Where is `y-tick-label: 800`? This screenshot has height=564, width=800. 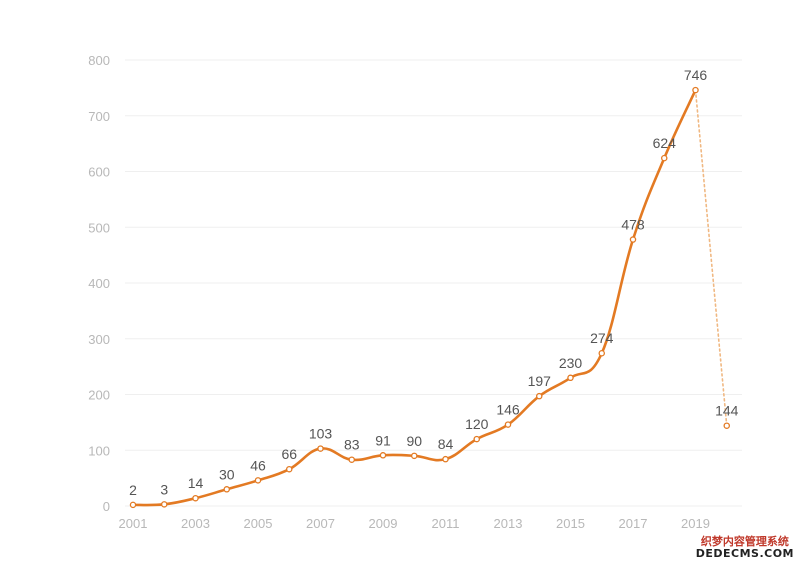
y-tick-label: 800 is located at coordinates (99, 60).